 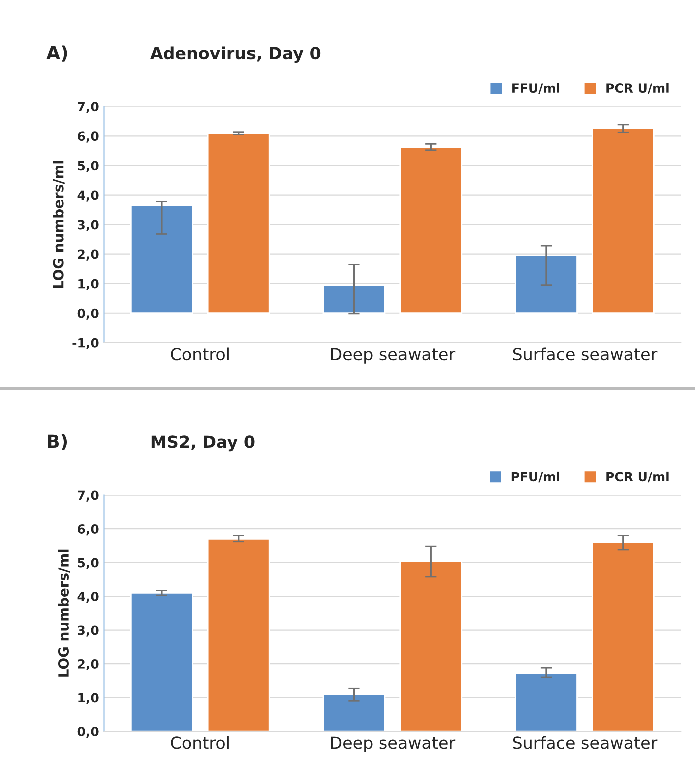 I want to click on legend-label: PFU/ml, so click(x=536, y=477).